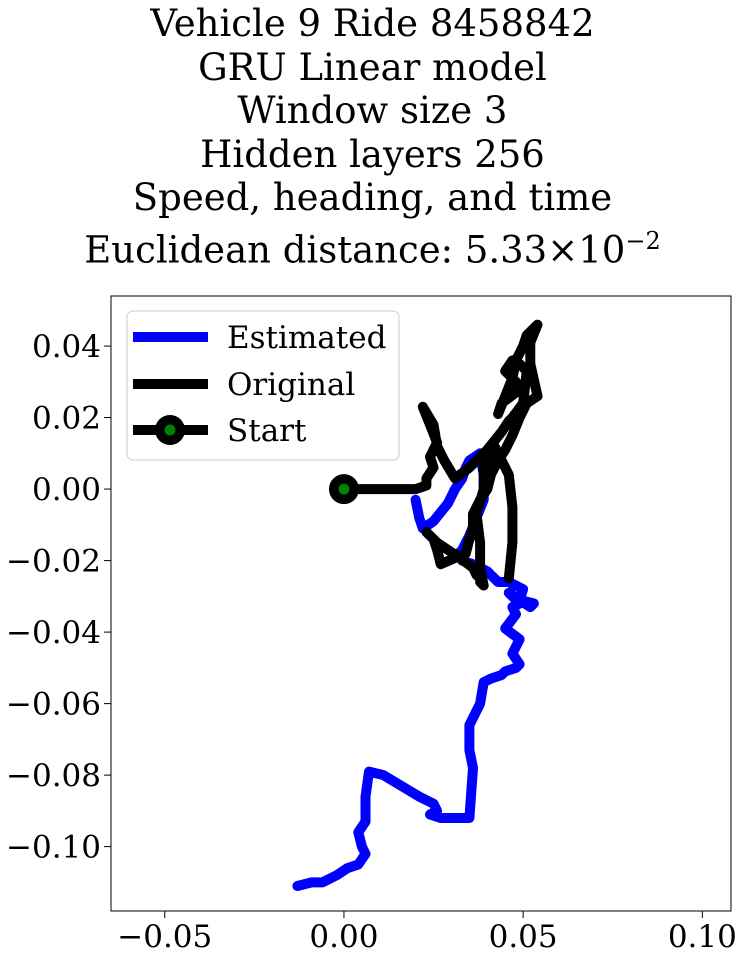 The width and height of the screenshot is (745, 958). Describe the element at coordinates (440, 455) in the screenshot. I see `series-line-original` at that location.